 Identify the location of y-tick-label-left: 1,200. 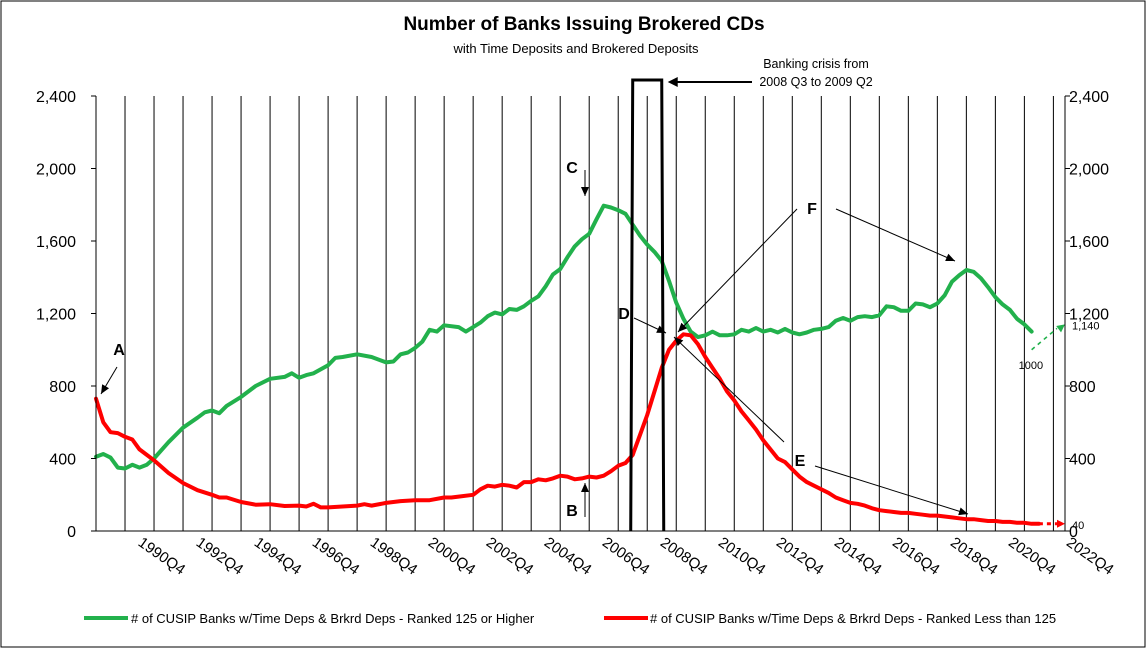
(56, 315).